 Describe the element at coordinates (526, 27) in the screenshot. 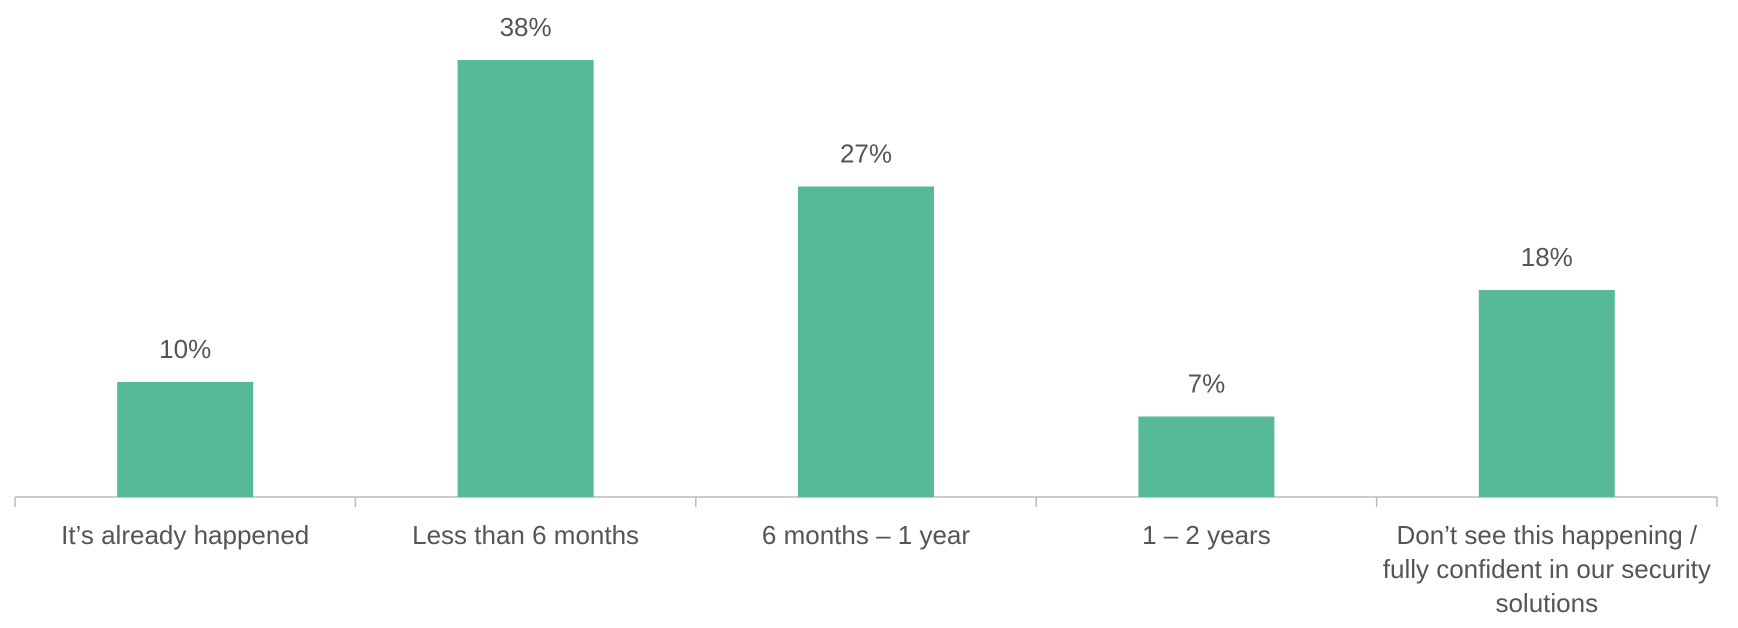

I see `value-label: 38%` at that location.